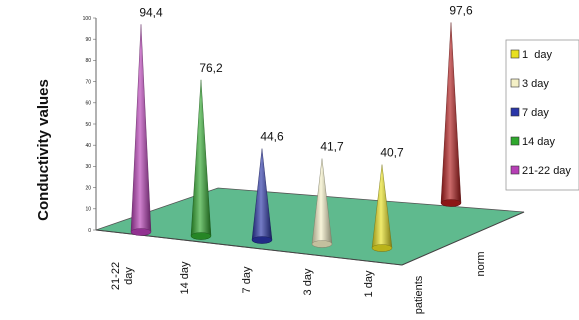 The height and width of the screenshot is (320, 579). I want to click on depth-label-patients: patients, so click(419, 294).